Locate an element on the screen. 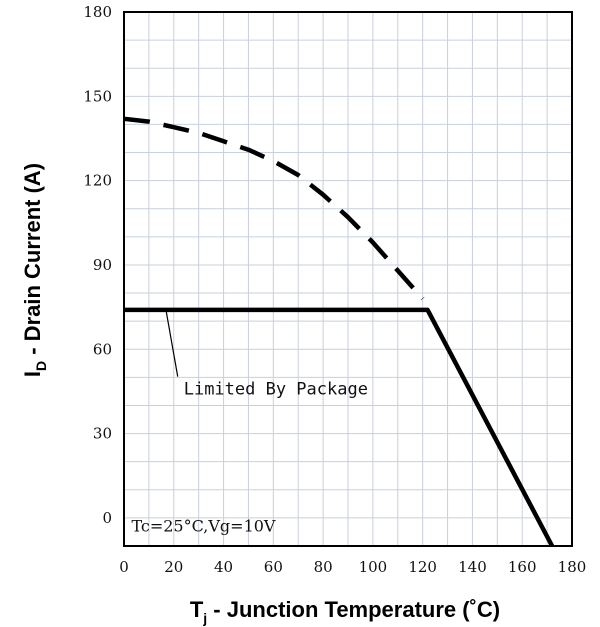 The height and width of the screenshot is (627, 600). y-tick-label: 60 is located at coordinates (102, 349).